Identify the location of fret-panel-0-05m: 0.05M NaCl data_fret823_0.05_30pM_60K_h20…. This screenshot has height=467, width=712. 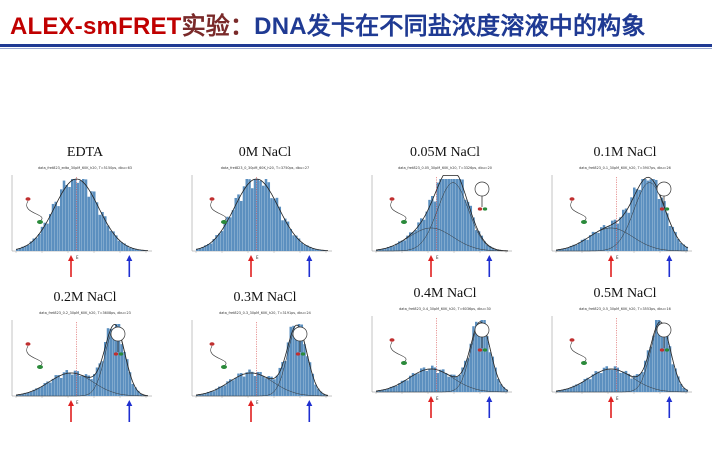
(445, 213).